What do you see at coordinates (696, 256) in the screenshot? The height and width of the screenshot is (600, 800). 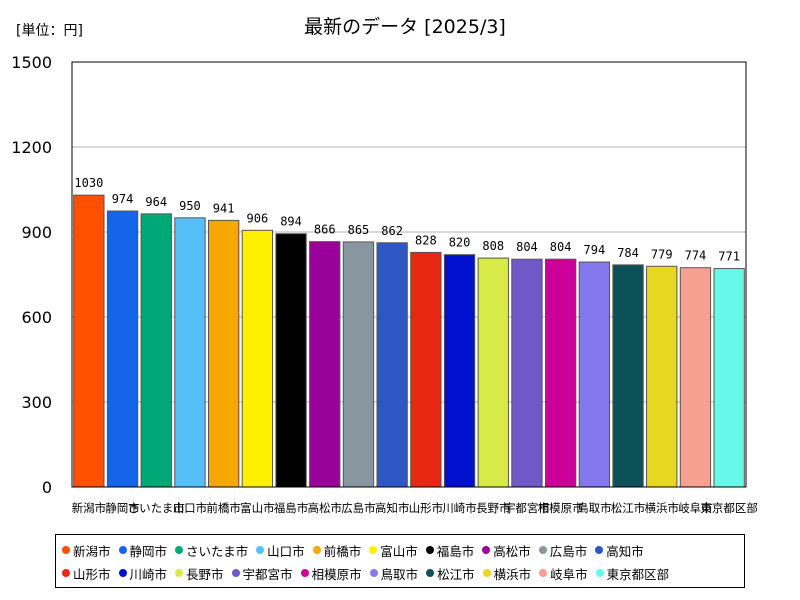 I see `data-label: 774` at bounding box center [696, 256].